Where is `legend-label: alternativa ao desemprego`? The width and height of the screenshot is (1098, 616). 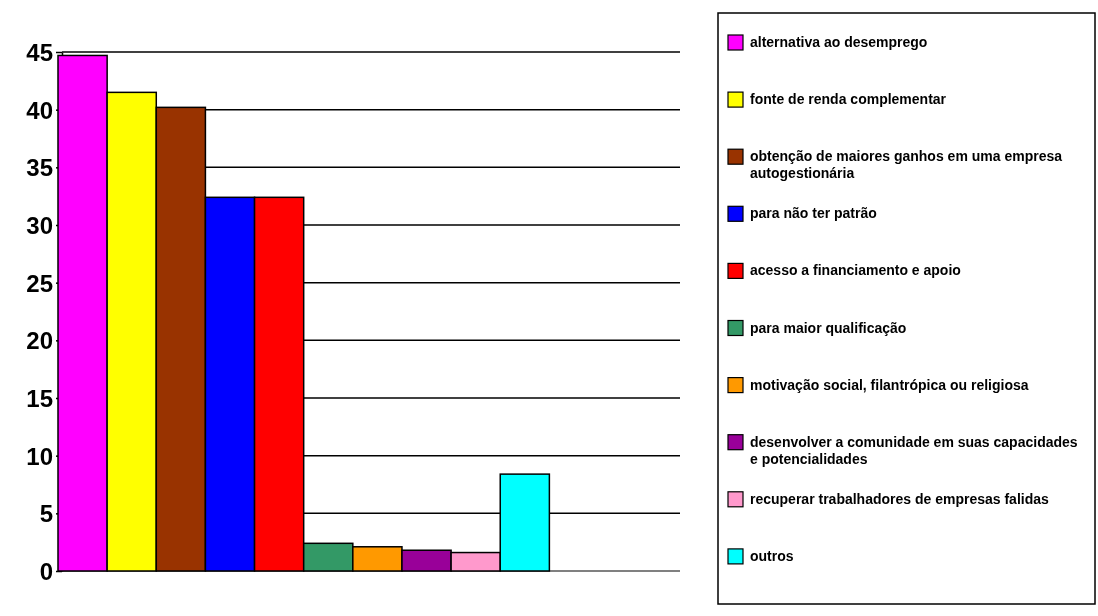
legend-label: alternativa ao desemprego is located at coordinates (839, 42).